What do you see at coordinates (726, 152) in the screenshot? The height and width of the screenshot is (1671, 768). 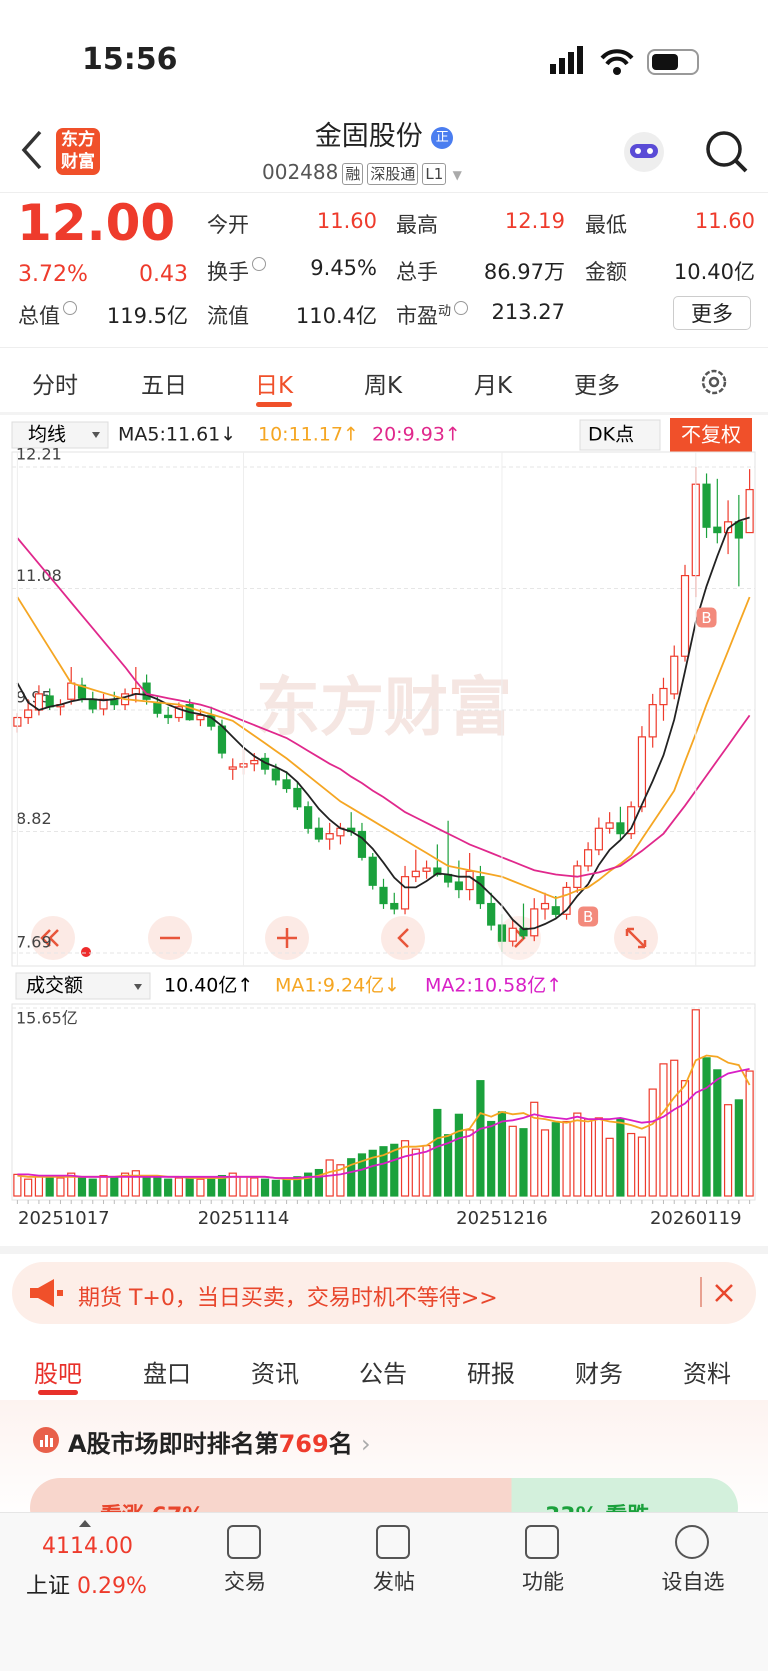 I see `search-icon` at bounding box center [726, 152].